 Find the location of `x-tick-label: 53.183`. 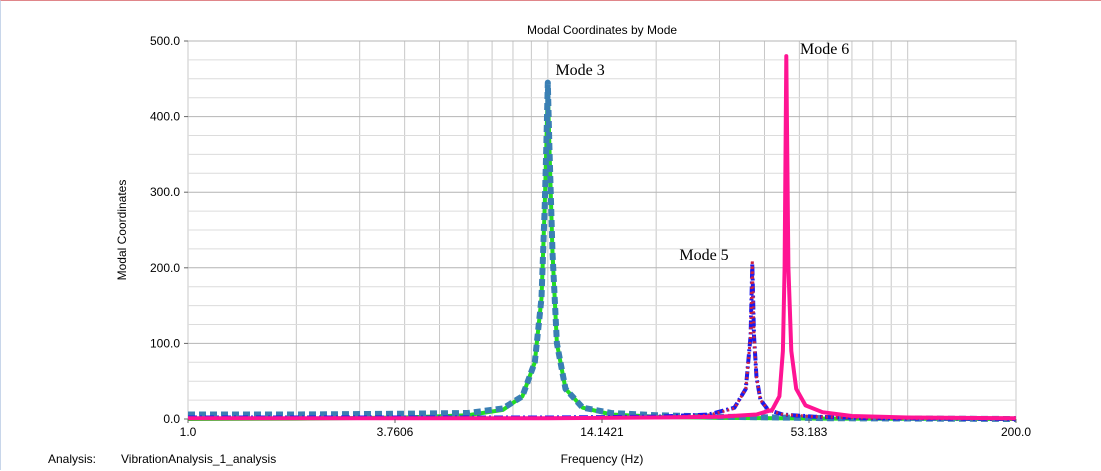

x-tick-label: 53.183 is located at coordinates (809, 432).